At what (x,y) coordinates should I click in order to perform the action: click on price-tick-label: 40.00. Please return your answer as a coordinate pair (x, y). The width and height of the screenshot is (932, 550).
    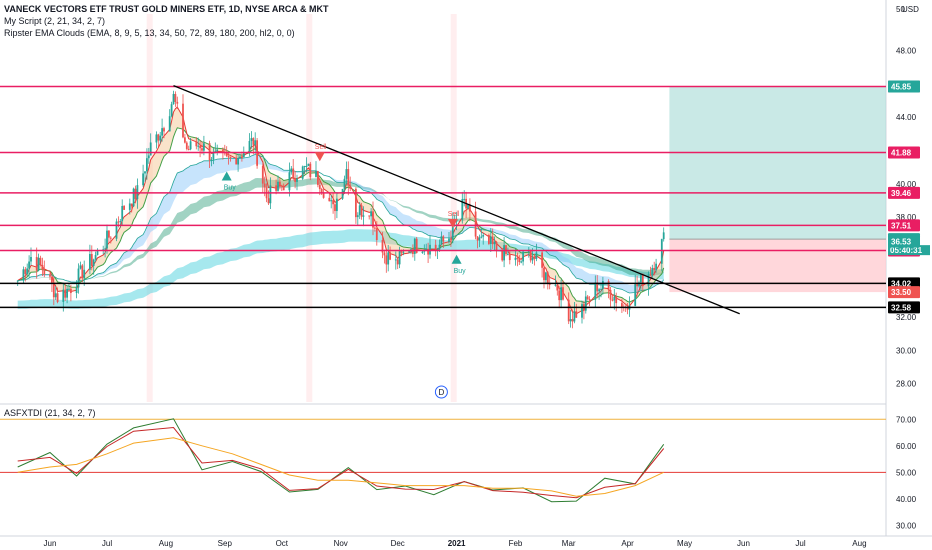
    Looking at the image, I should click on (906, 184).